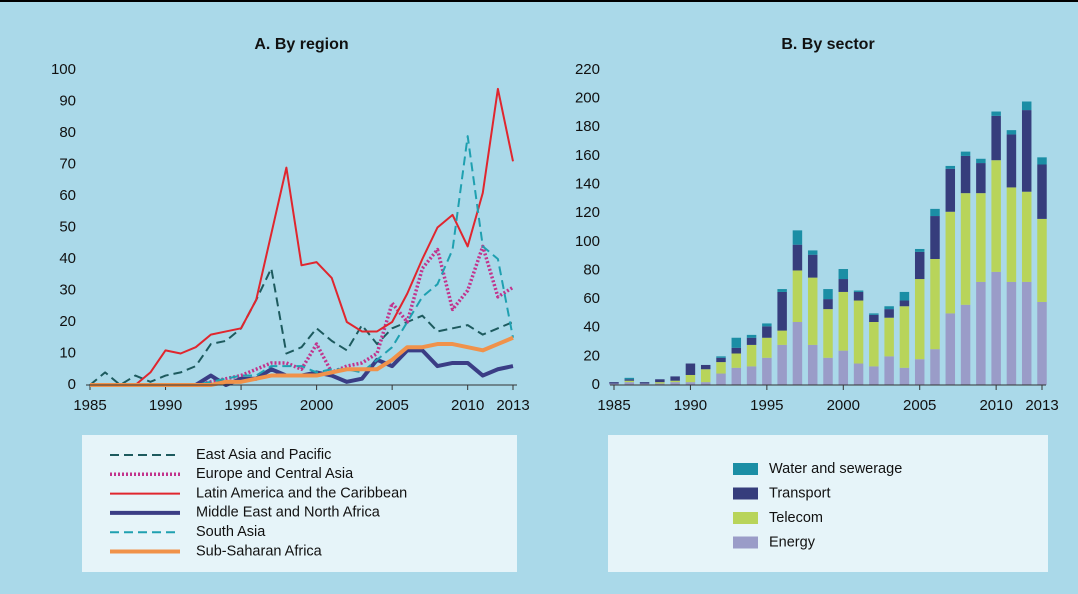 The width and height of the screenshot is (1078, 594). I want to click on y-tick-label: 140, so click(587, 184).